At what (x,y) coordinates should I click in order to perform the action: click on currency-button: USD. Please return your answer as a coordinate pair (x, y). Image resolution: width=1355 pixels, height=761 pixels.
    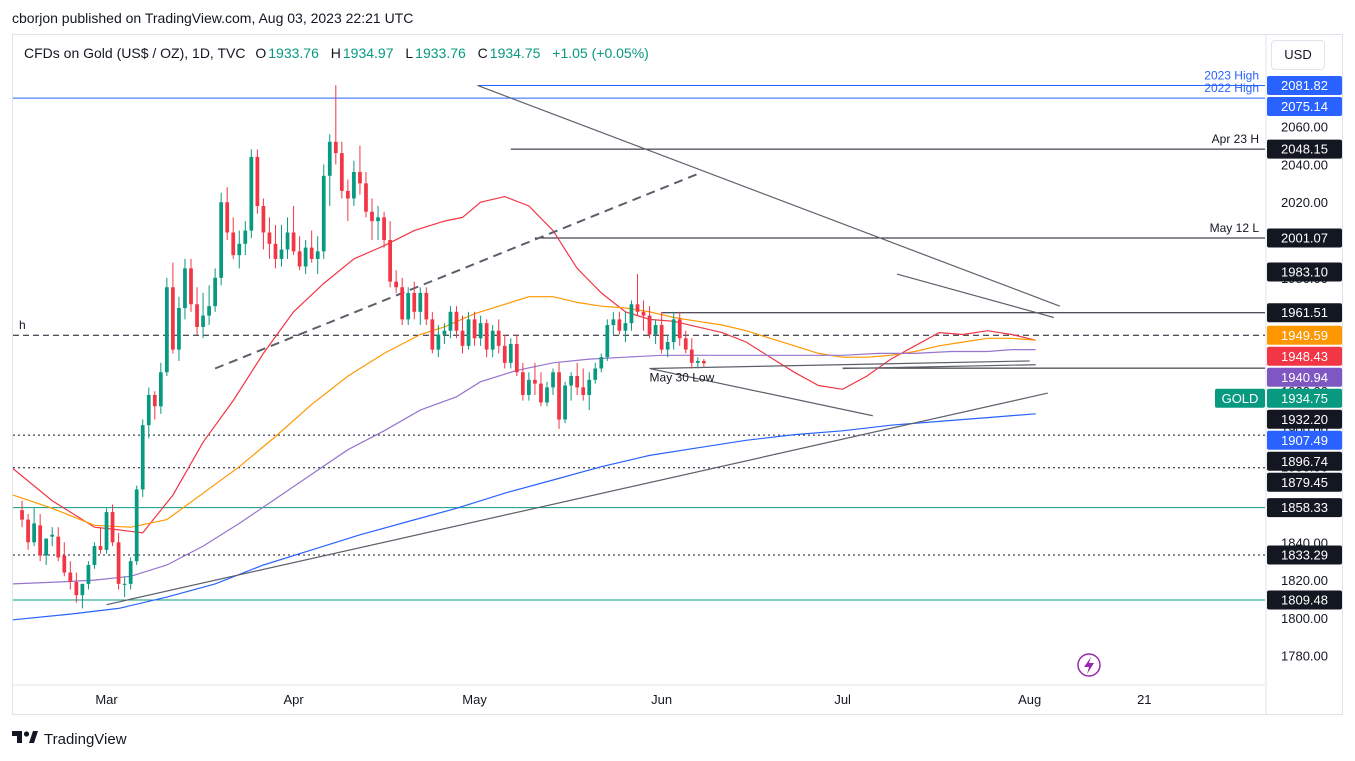
    Looking at the image, I should click on (1298, 55).